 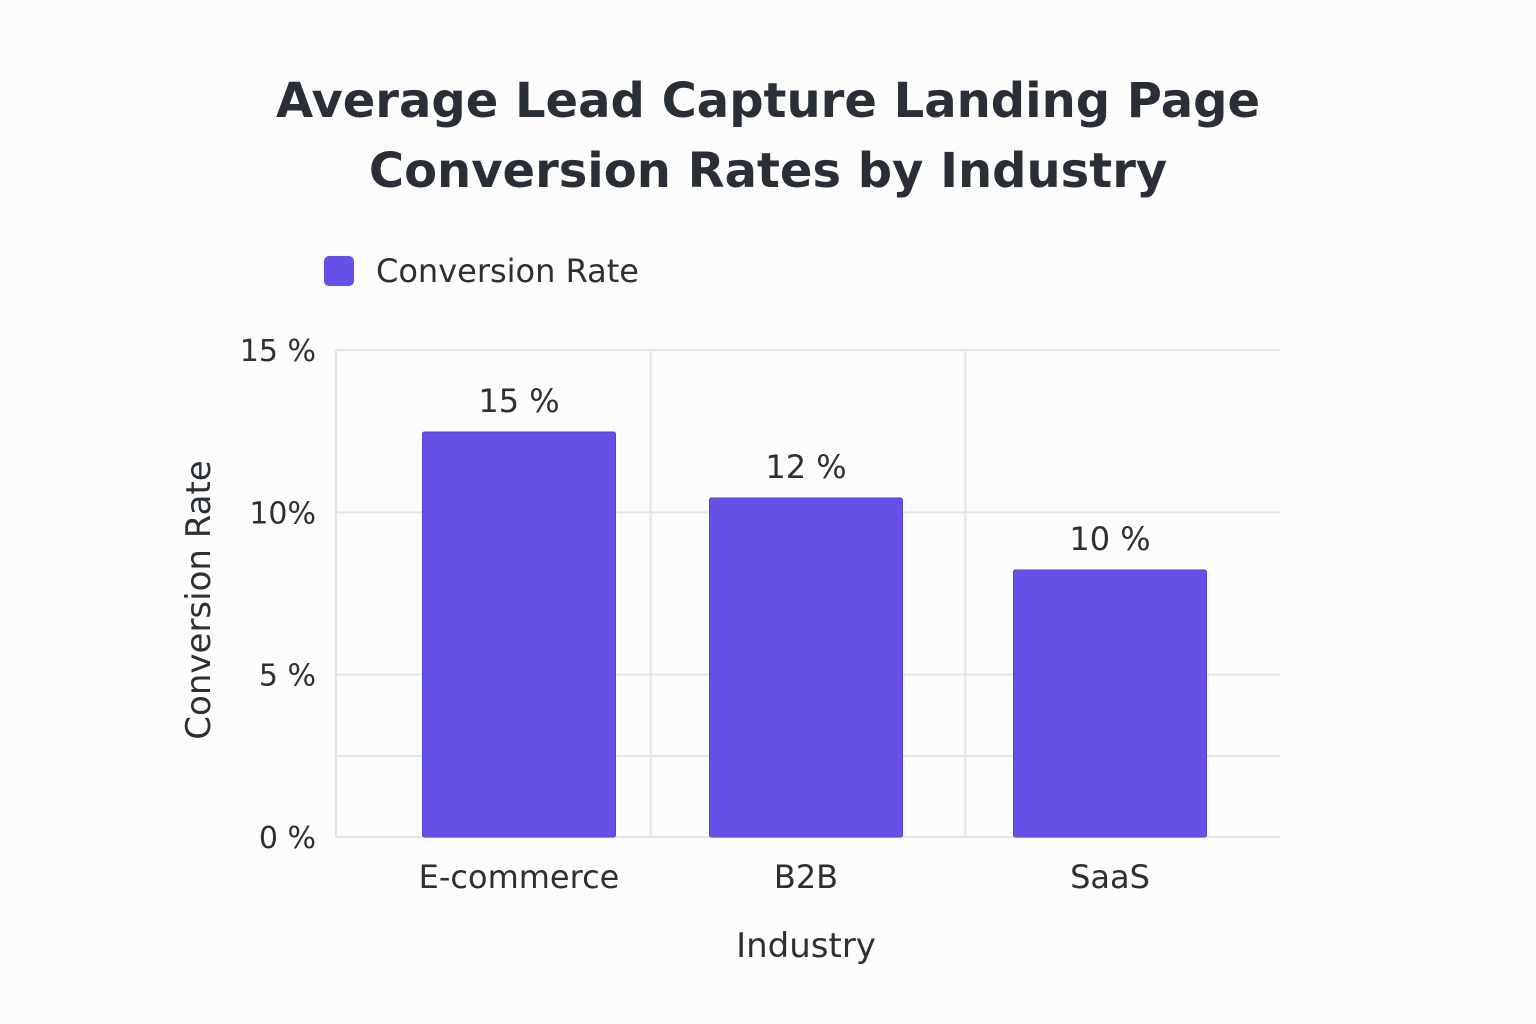 I want to click on legend-label: Conversion Rate, so click(x=507, y=271).